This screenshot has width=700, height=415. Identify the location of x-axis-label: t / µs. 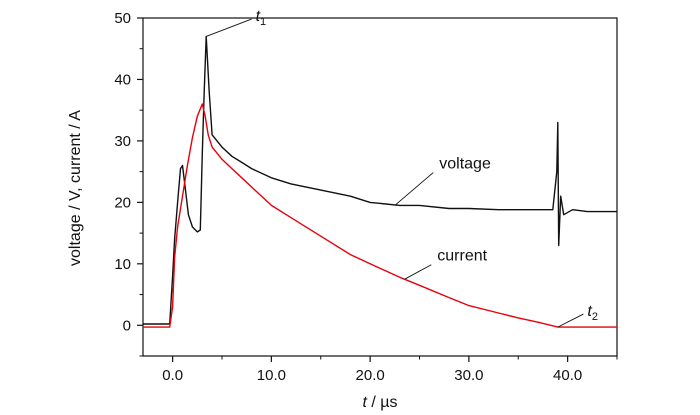
(379, 402).